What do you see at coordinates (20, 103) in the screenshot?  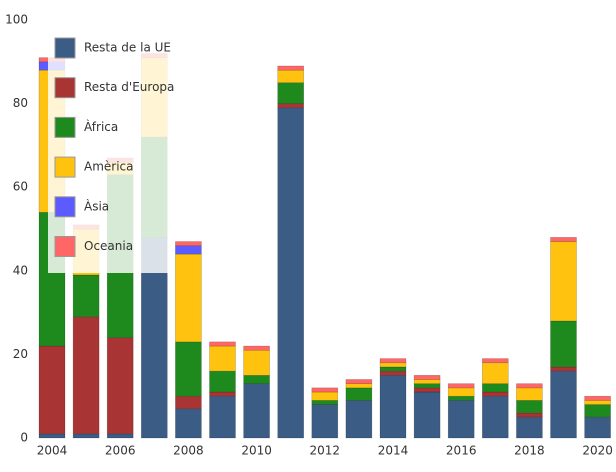 I see `y-tick-label: 80` at bounding box center [20, 103].